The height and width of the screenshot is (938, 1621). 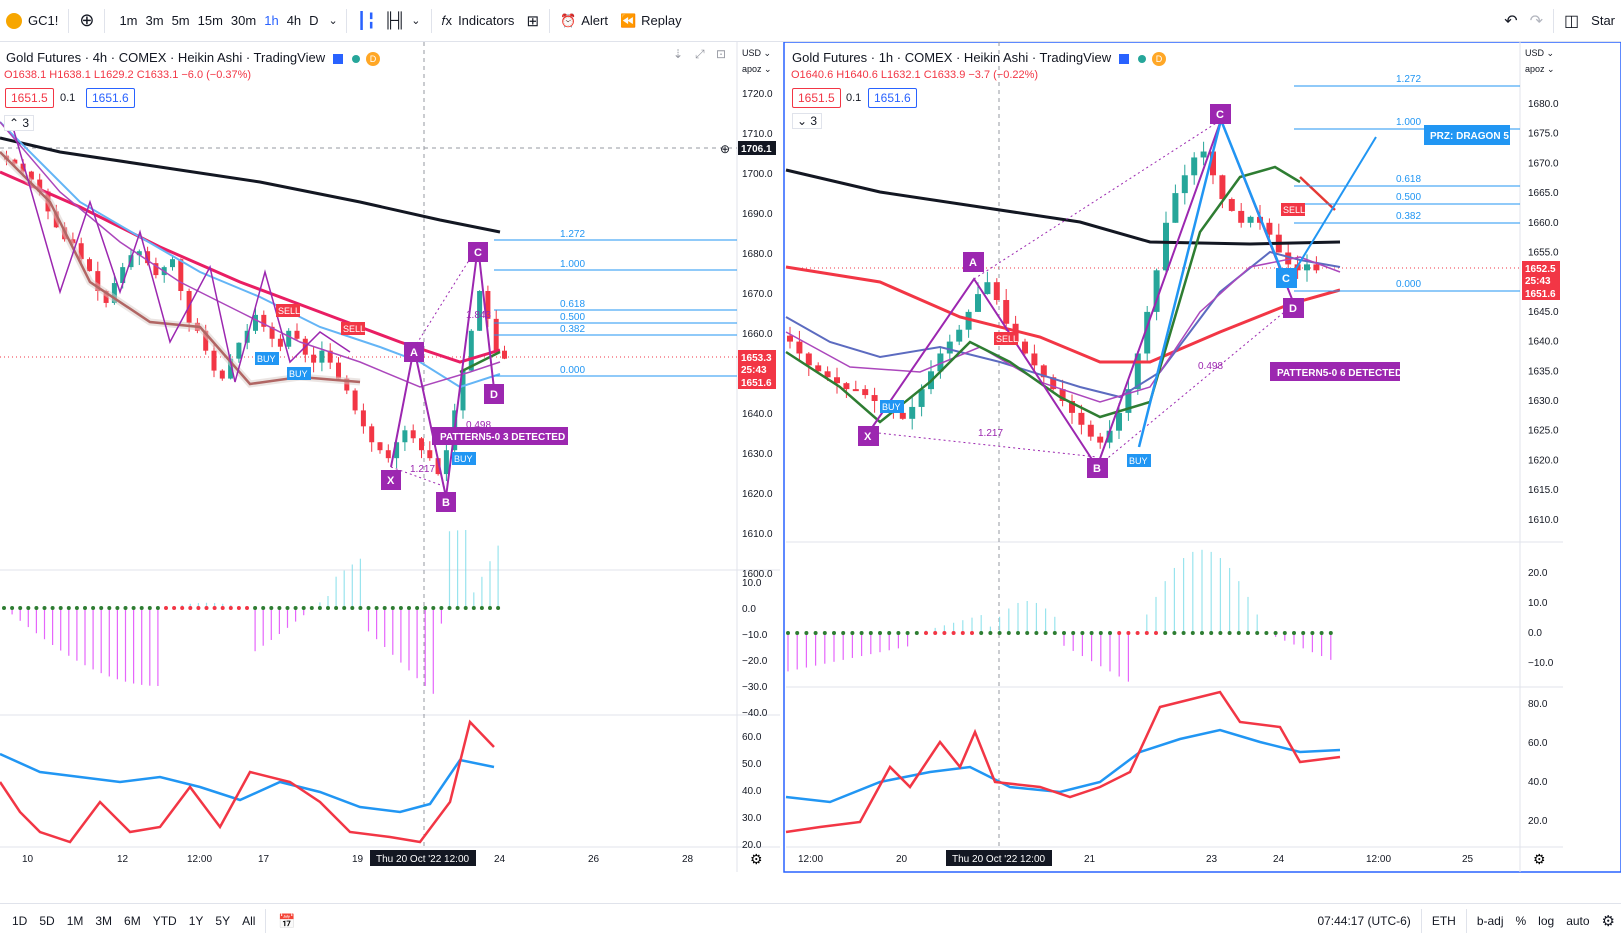 I want to click on goto-date-icon: 📅, so click(x=287, y=920).